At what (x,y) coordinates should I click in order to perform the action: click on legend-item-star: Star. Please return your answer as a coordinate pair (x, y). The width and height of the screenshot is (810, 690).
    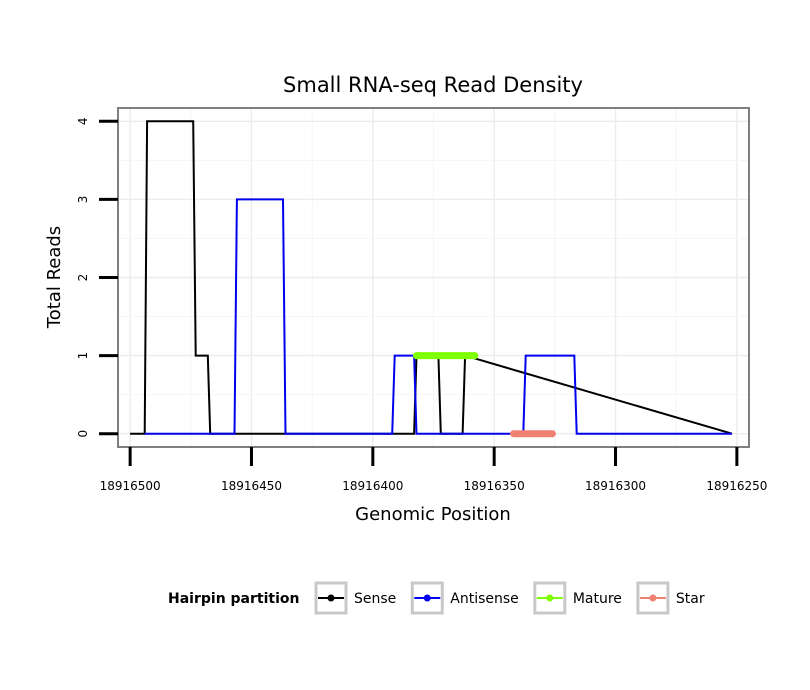
    Looking at the image, I should click on (670, 598).